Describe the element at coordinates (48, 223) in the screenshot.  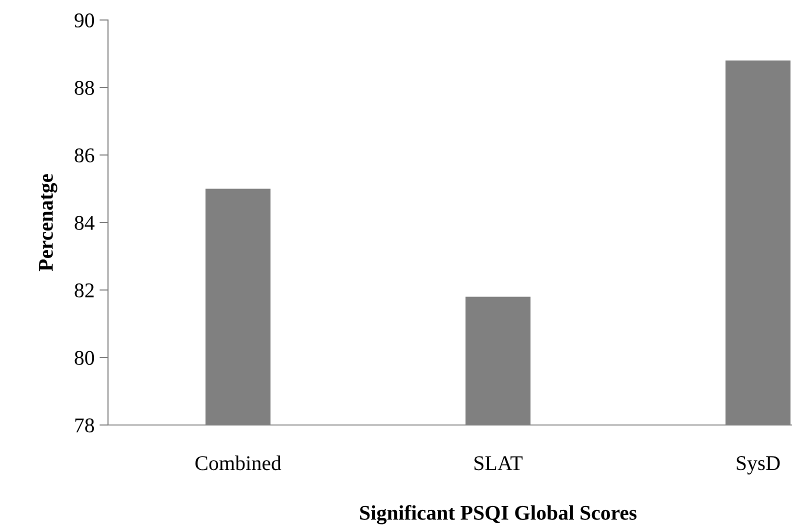
I see `y-axis-title: Percenatge` at that location.